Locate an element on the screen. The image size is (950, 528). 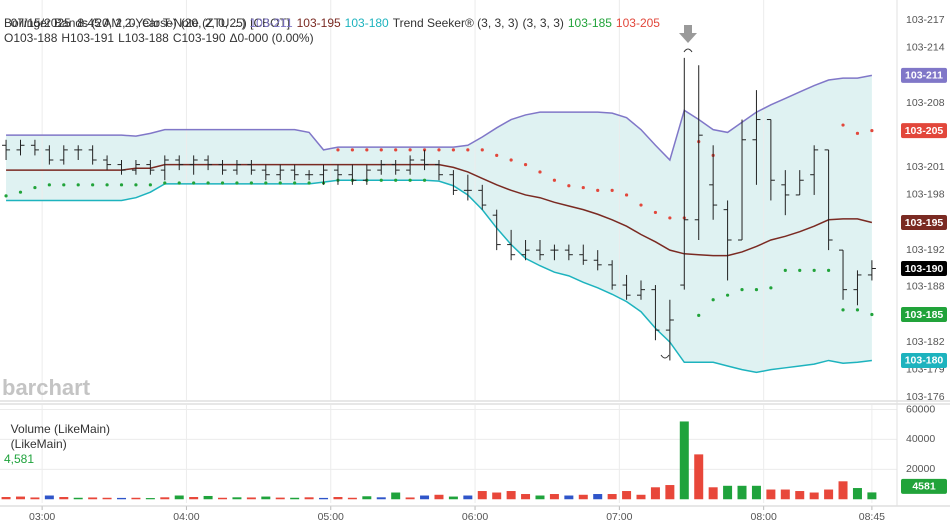
x-tick-label: 03:00 is located at coordinates (42, 517).